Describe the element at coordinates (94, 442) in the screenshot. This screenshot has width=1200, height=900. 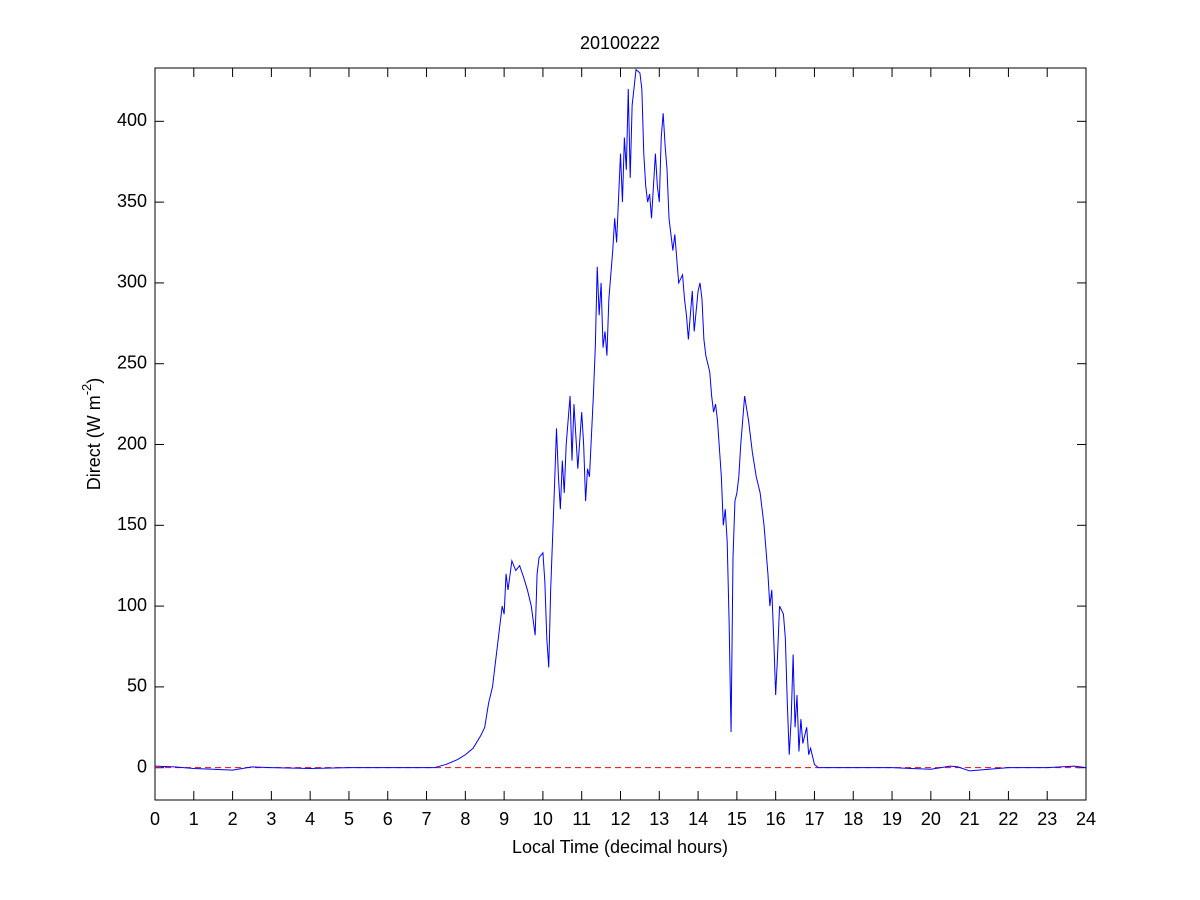
I see `y-label-text: Direct (W m` at that location.